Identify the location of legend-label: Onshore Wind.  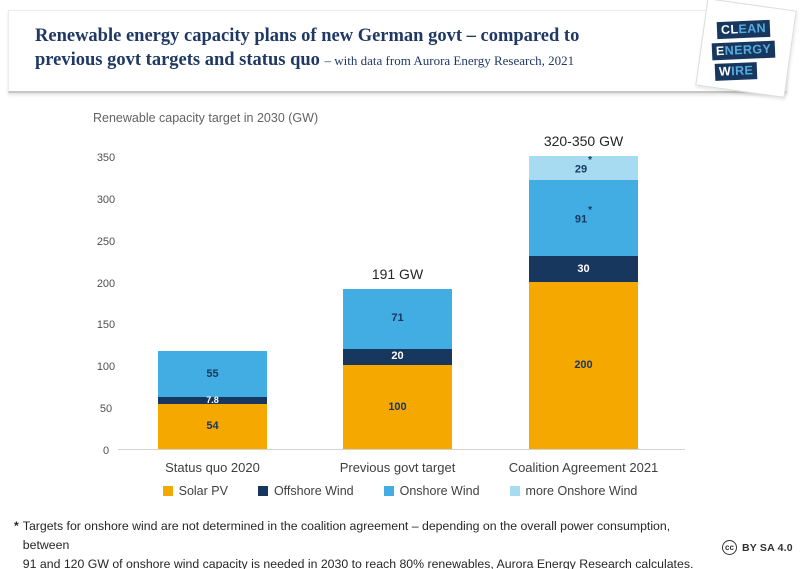
(439, 491).